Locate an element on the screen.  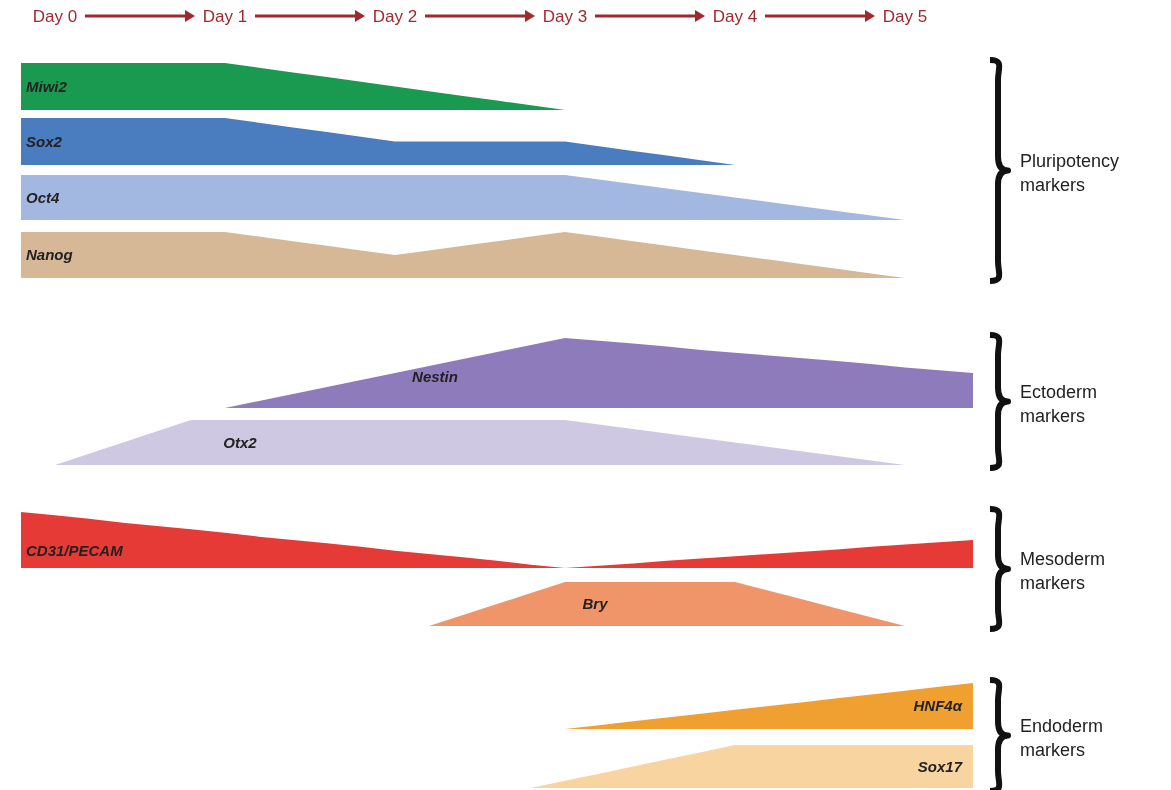
series-label: Otx2 is located at coordinates (240, 442).